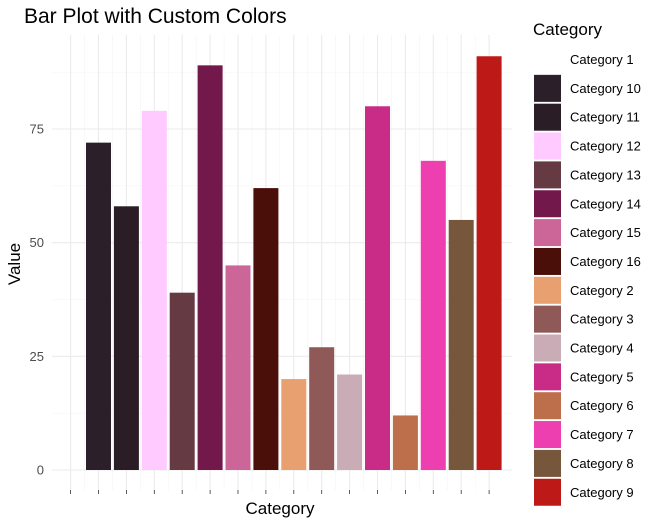 This screenshot has width=670, height=526. What do you see at coordinates (605, 174) in the screenshot?
I see `legend-label: Category 13` at bounding box center [605, 174].